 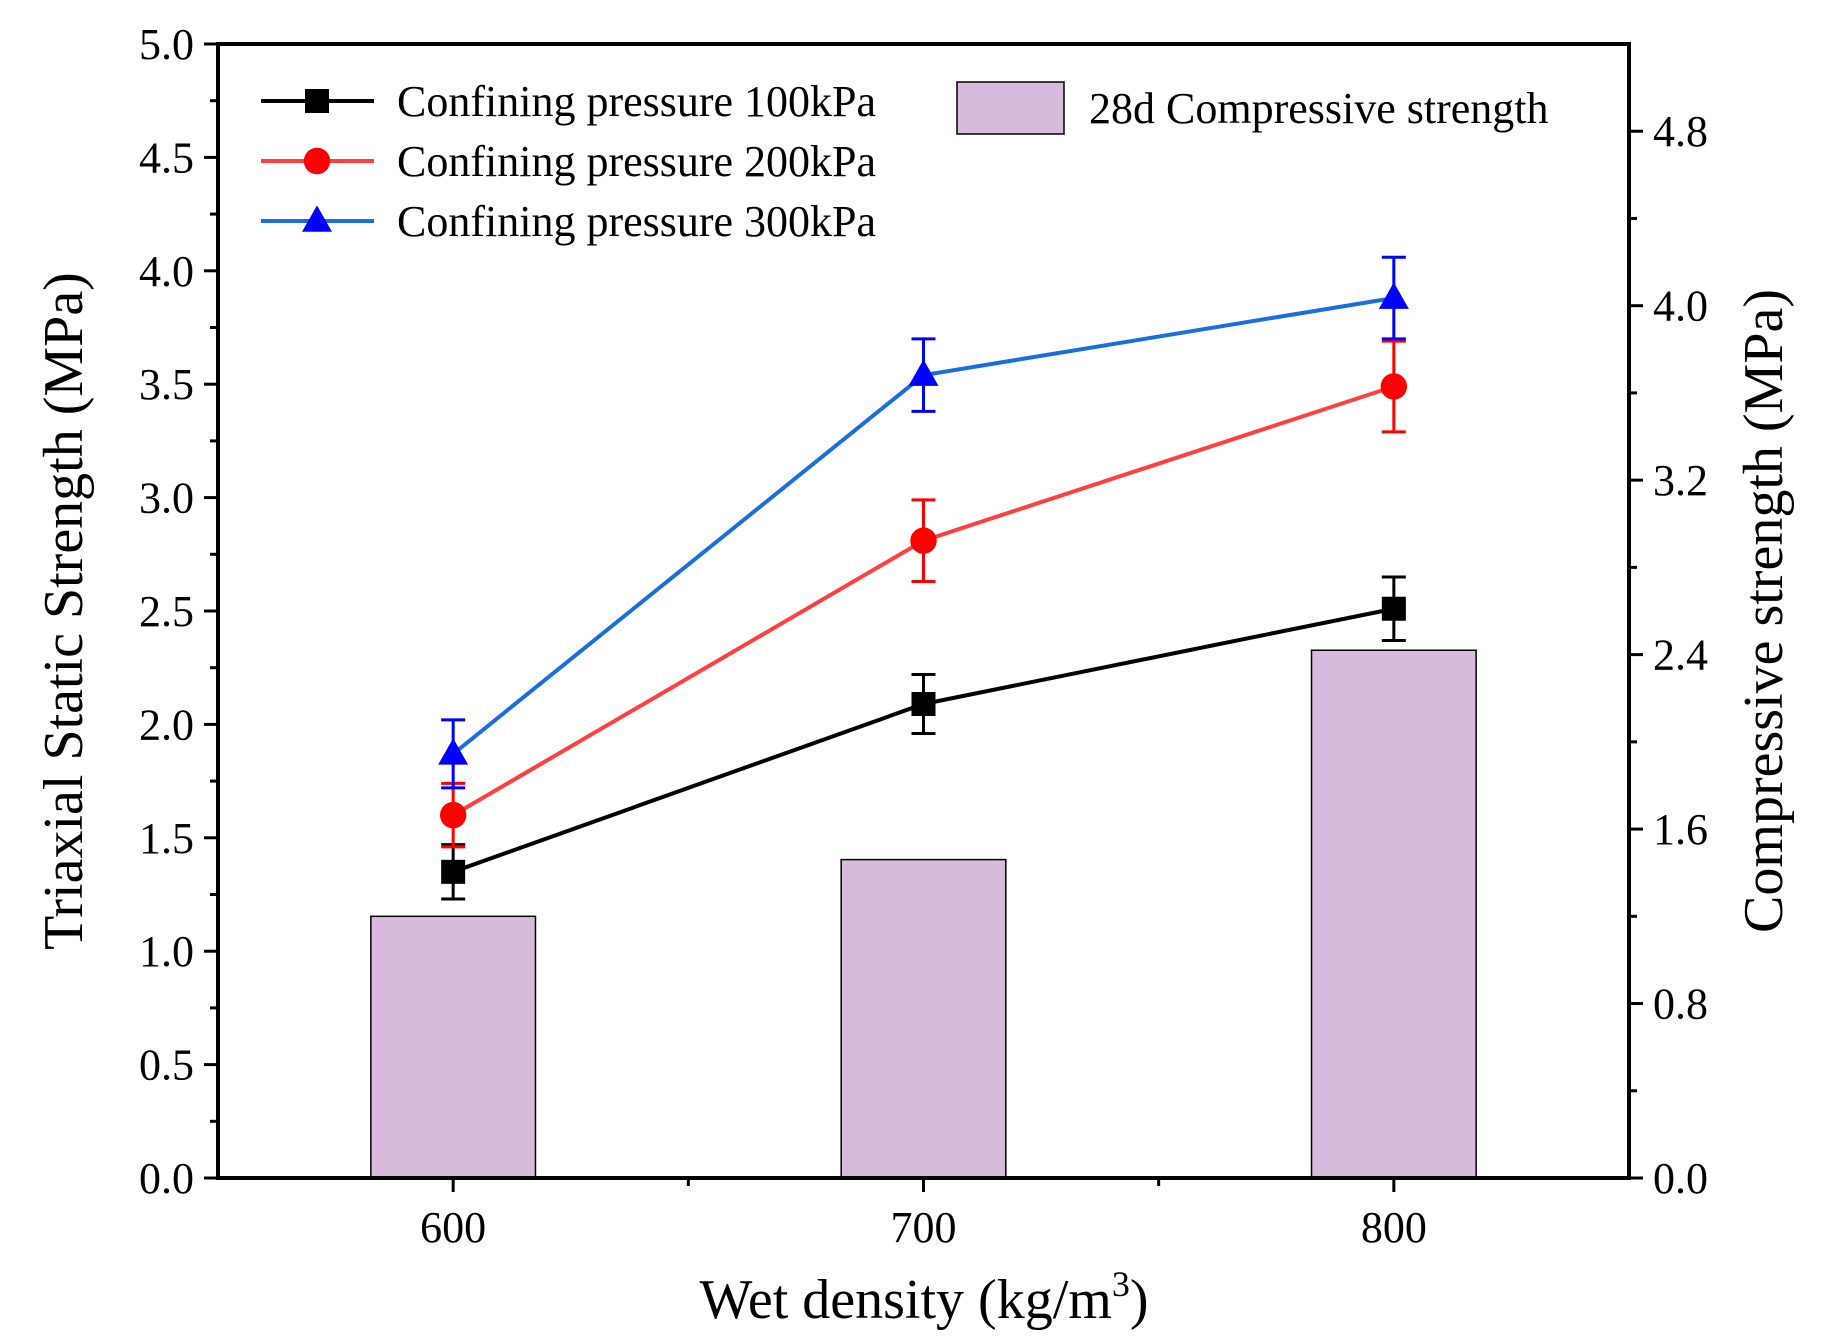 What do you see at coordinates (636, 161) in the screenshot?
I see `legend-label: Confining pressure 200kPa` at bounding box center [636, 161].